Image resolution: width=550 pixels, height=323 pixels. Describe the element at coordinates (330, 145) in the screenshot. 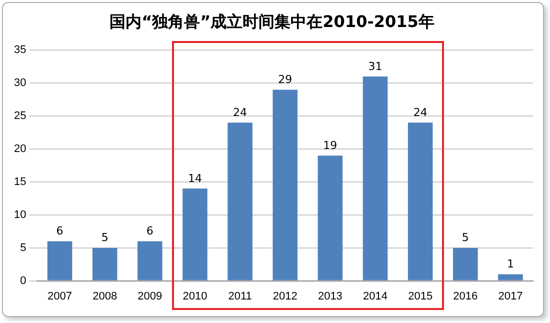

I see `data-label: 19` at that location.